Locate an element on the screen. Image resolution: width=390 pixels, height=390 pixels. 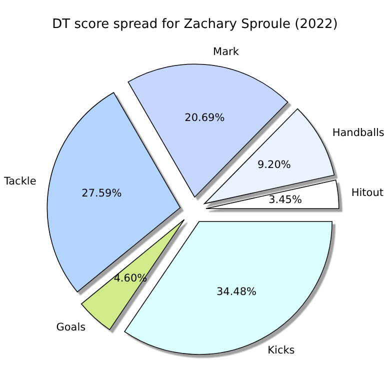
slice-label: Kicks is located at coordinates (281, 350).